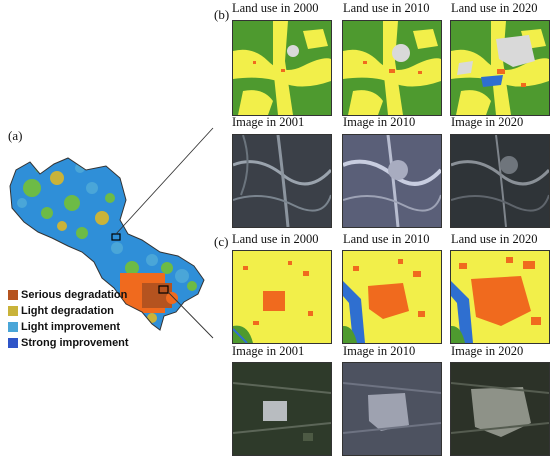 The width and height of the screenshot is (550, 457). Describe the element at coordinates (282, 409) in the screenshot. I see `image-c-2001` at that location.